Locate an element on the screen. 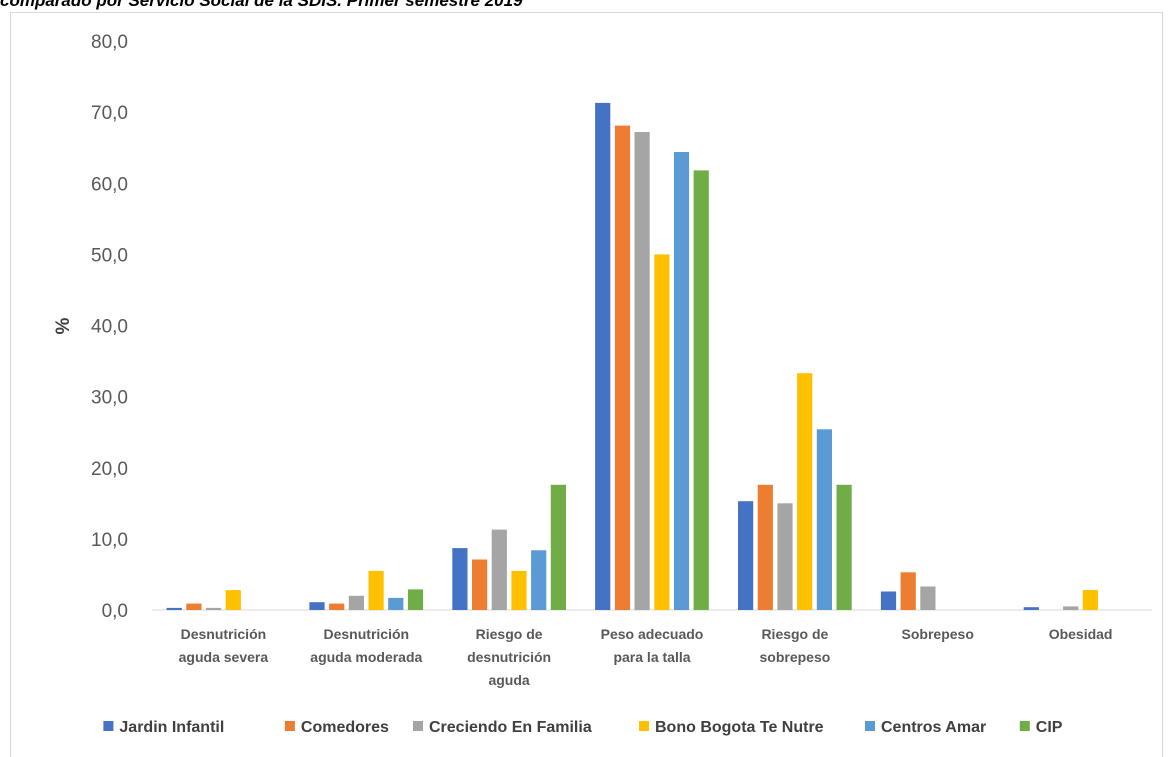 The width and height of the screenshot is (1174, 757). legend-item: Bono Bogota Te Nutre is located at coordinates (739, 727).